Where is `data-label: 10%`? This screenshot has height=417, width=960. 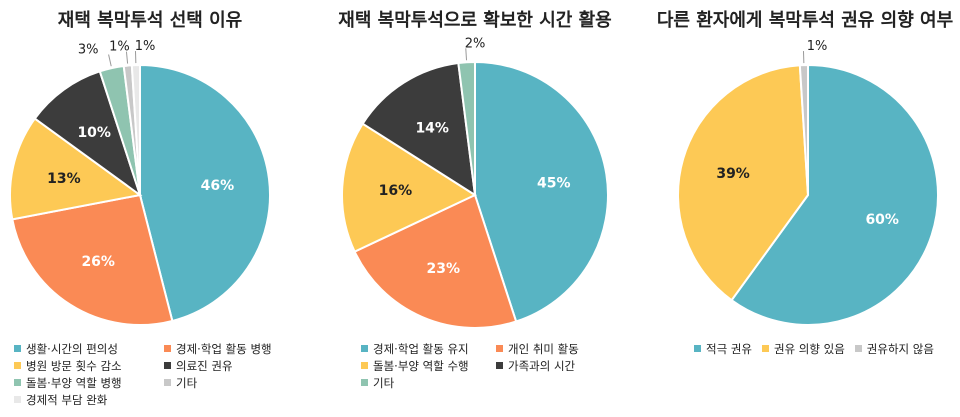 data-label: 10% is located at coordinates (94, 133).